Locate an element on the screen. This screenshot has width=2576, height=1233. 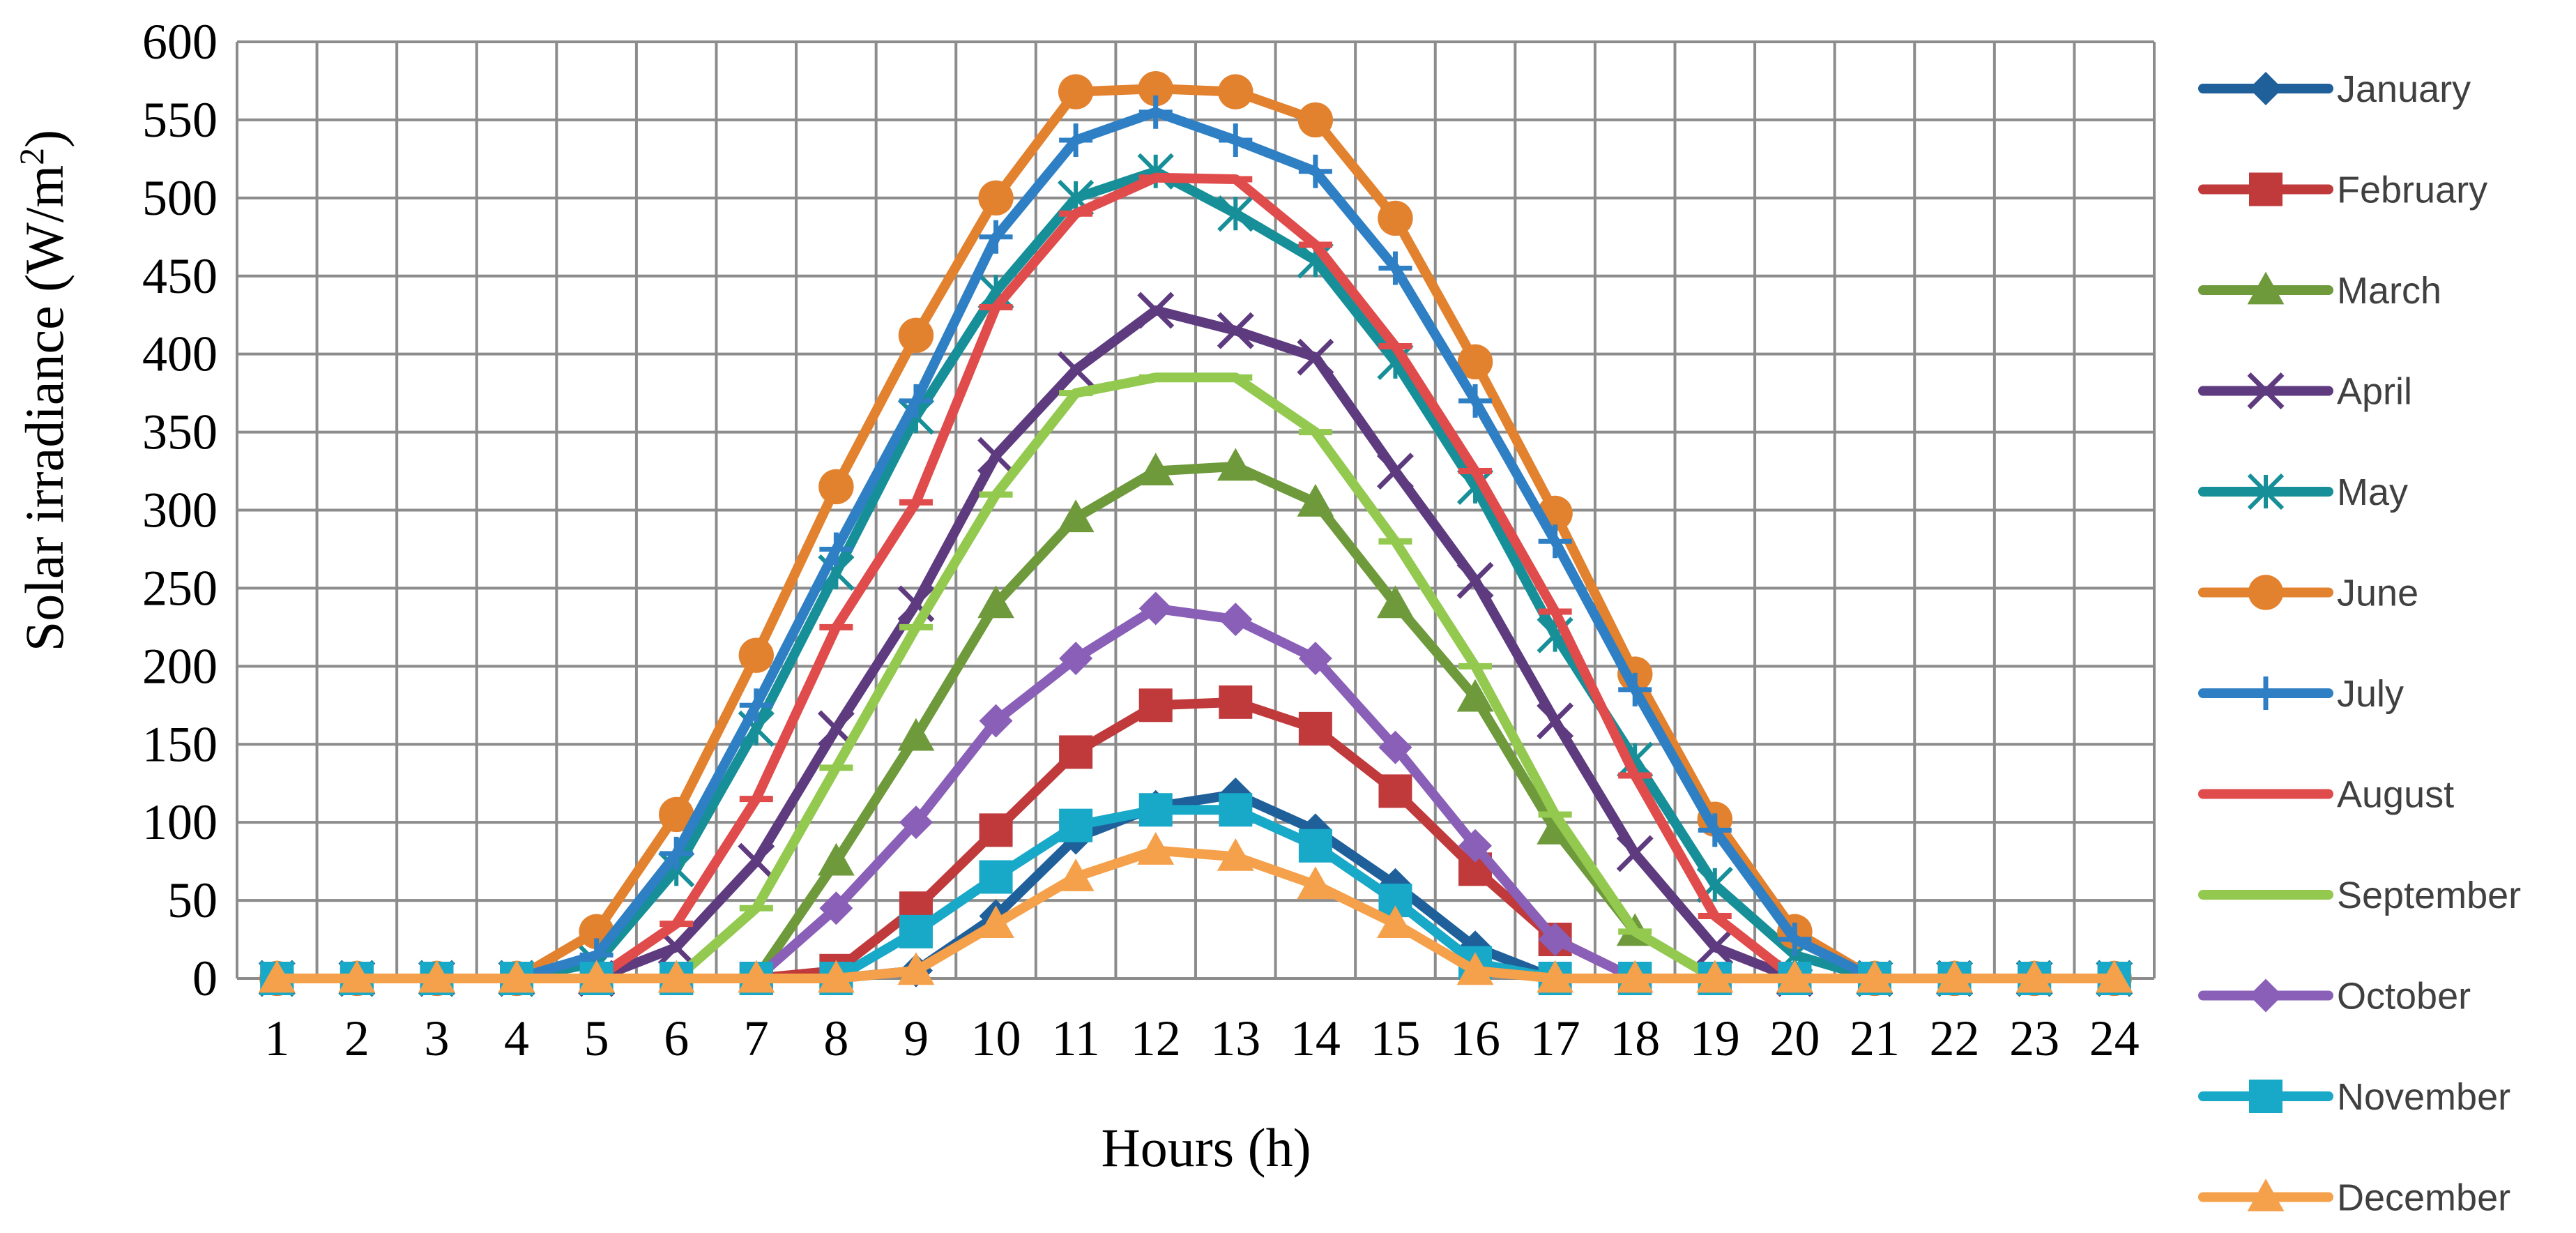
legend-label: May is located at coordinates (2372, 492).